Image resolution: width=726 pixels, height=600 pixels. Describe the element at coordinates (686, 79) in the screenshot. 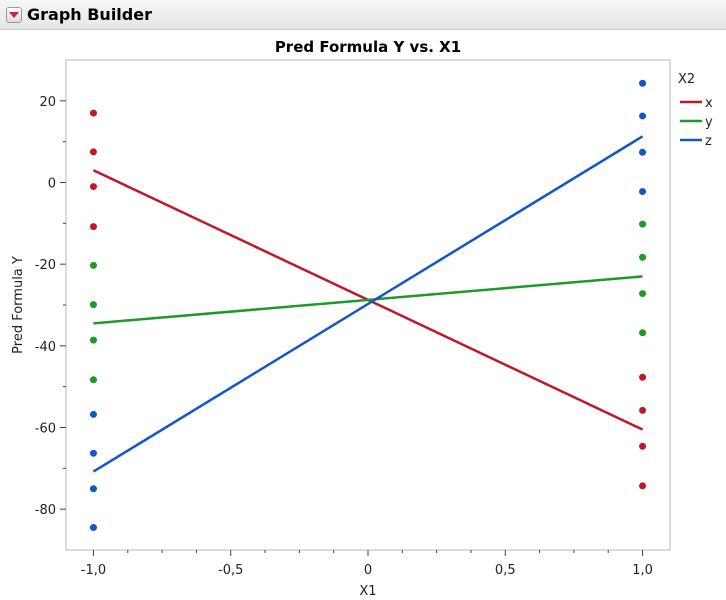

I see `legend-title: X2` at that location.